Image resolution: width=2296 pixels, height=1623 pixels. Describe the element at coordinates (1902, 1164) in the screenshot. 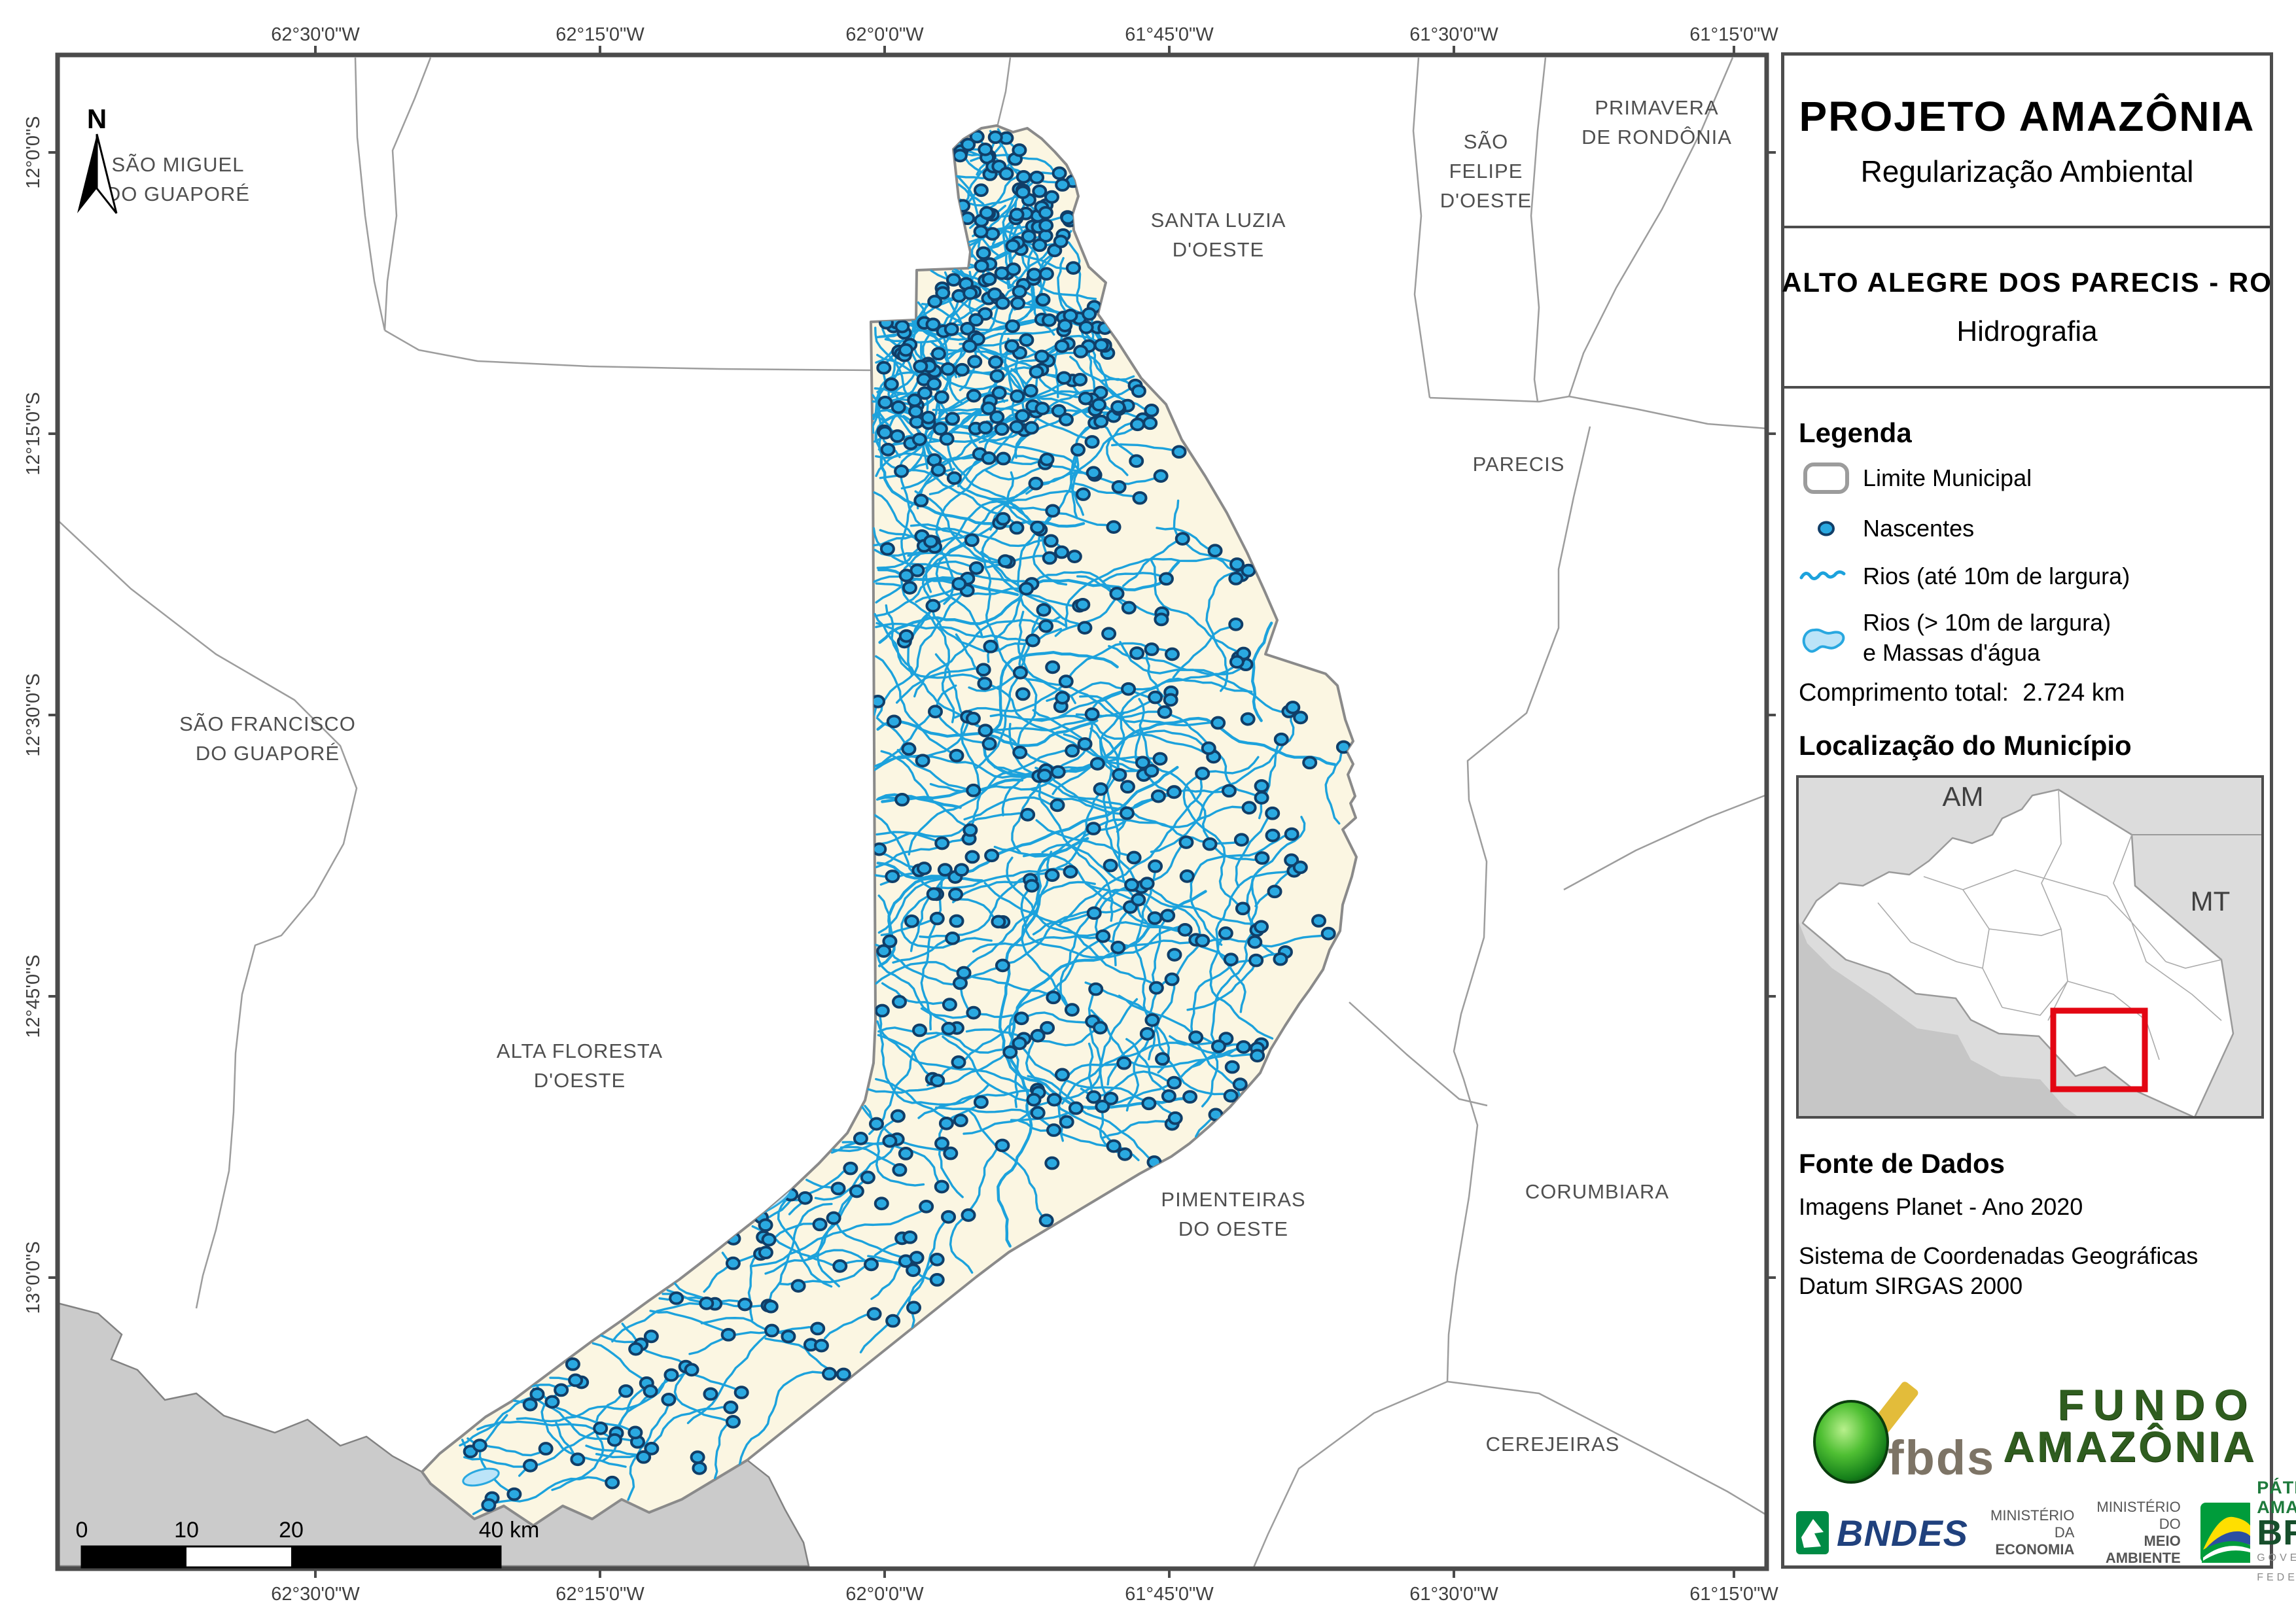

I see `datasource-heading: Fonte de Dados` at that location.